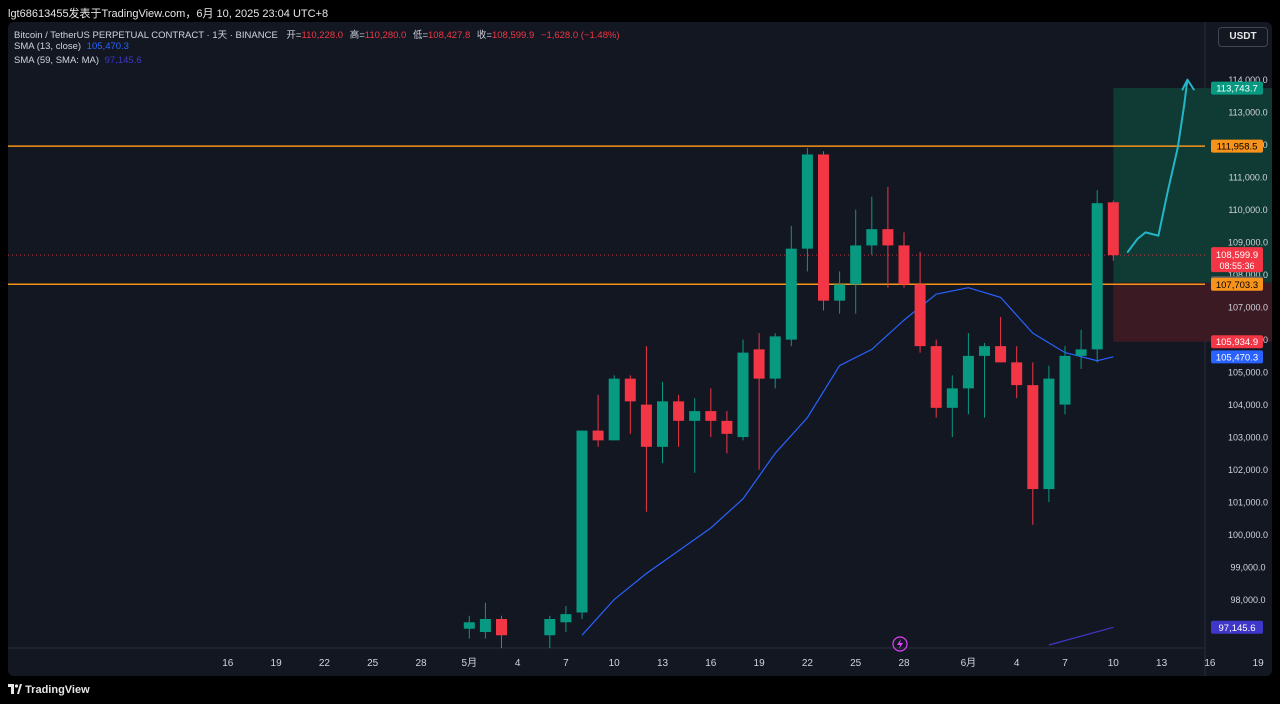 This screenshot has width=1280, height=704. I want to click on price-label: 105,470.3, so click(1237, 357).